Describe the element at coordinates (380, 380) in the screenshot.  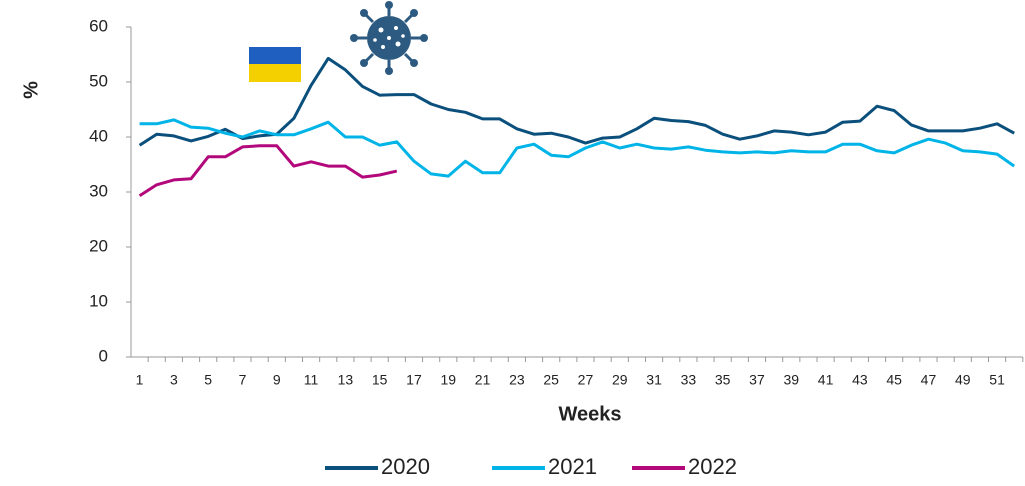
I see `x-tick-label: 15` at that location.